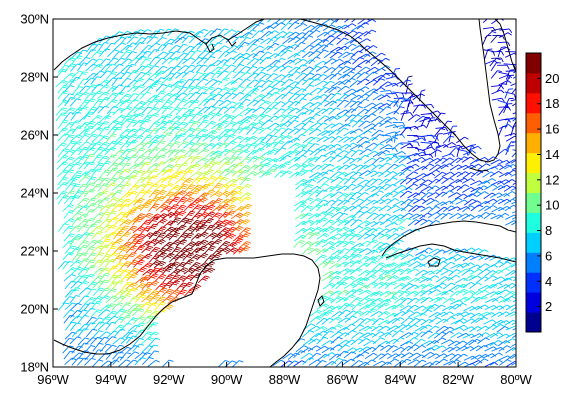  I want to click on x-tick-label: 94ºW, so click(111, 379).